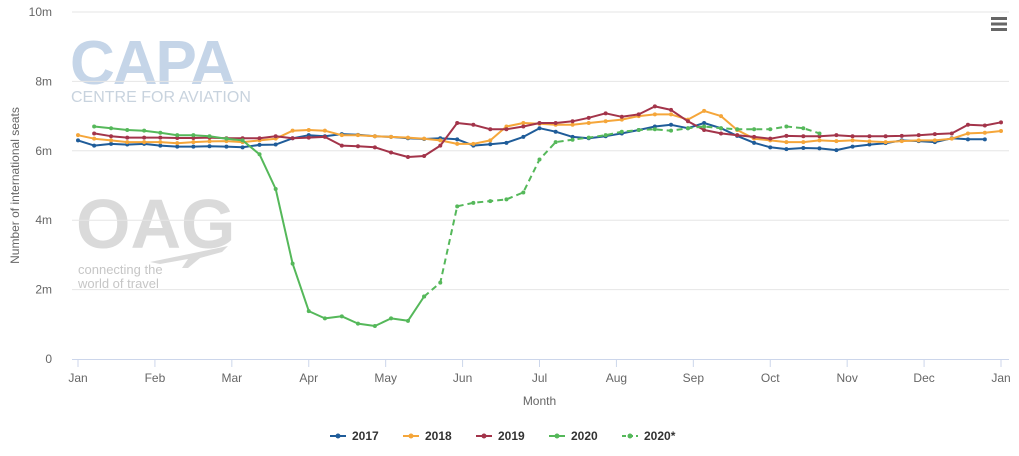 This screenshot has height=456, width=1019. Describe the element at coordinates (999, 24) in the screenshot. I see `hamburger-menu-icon` at that location.